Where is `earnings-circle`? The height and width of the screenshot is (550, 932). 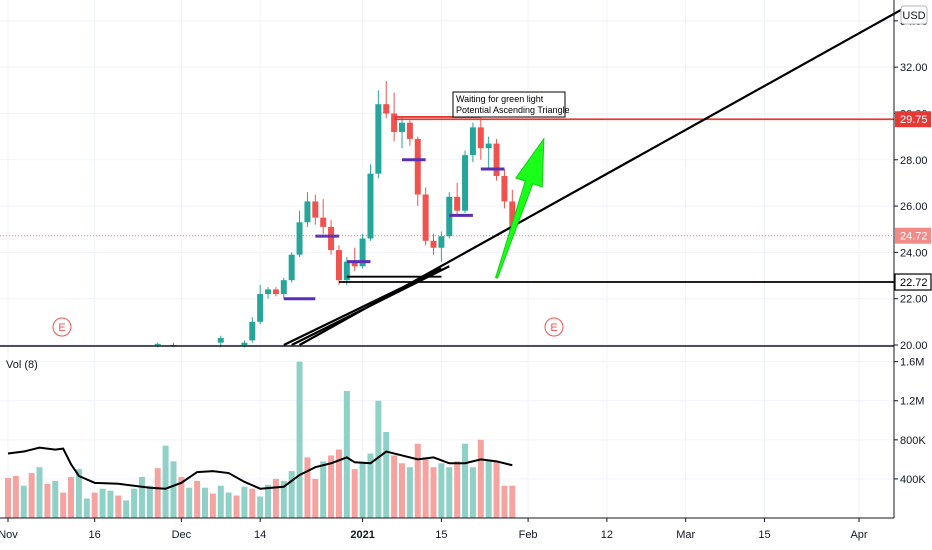
earnings-circle is located at coordinates (554, 327).